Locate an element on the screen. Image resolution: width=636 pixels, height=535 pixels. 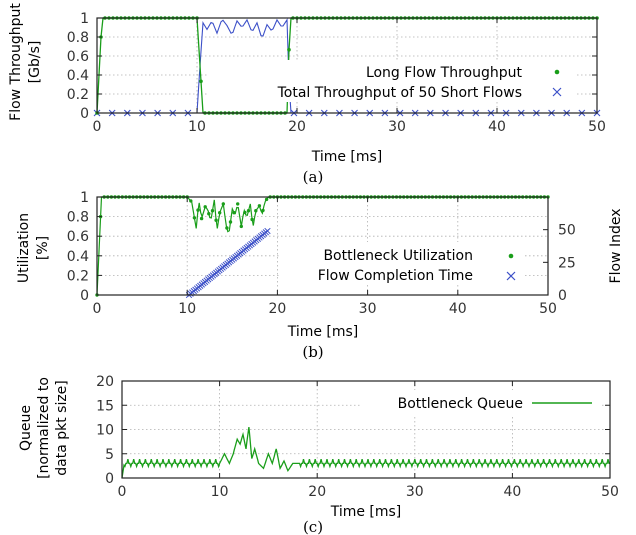
y-axis-label-b: Utilization [%] is located at coordinates (33, 248).